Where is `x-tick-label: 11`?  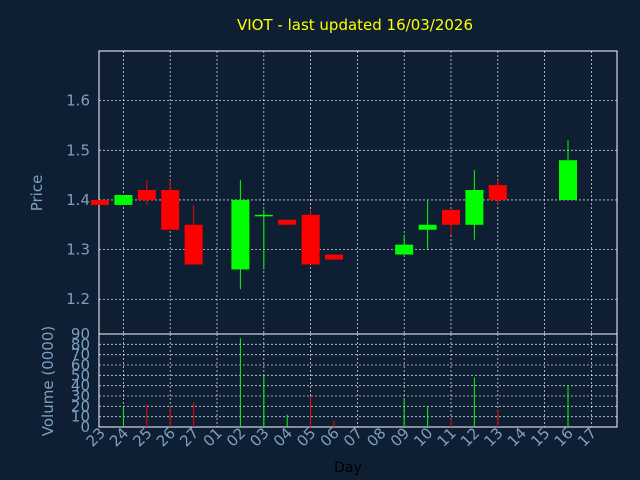
x-tick-label: 11 is located at coordinates (447, 437).